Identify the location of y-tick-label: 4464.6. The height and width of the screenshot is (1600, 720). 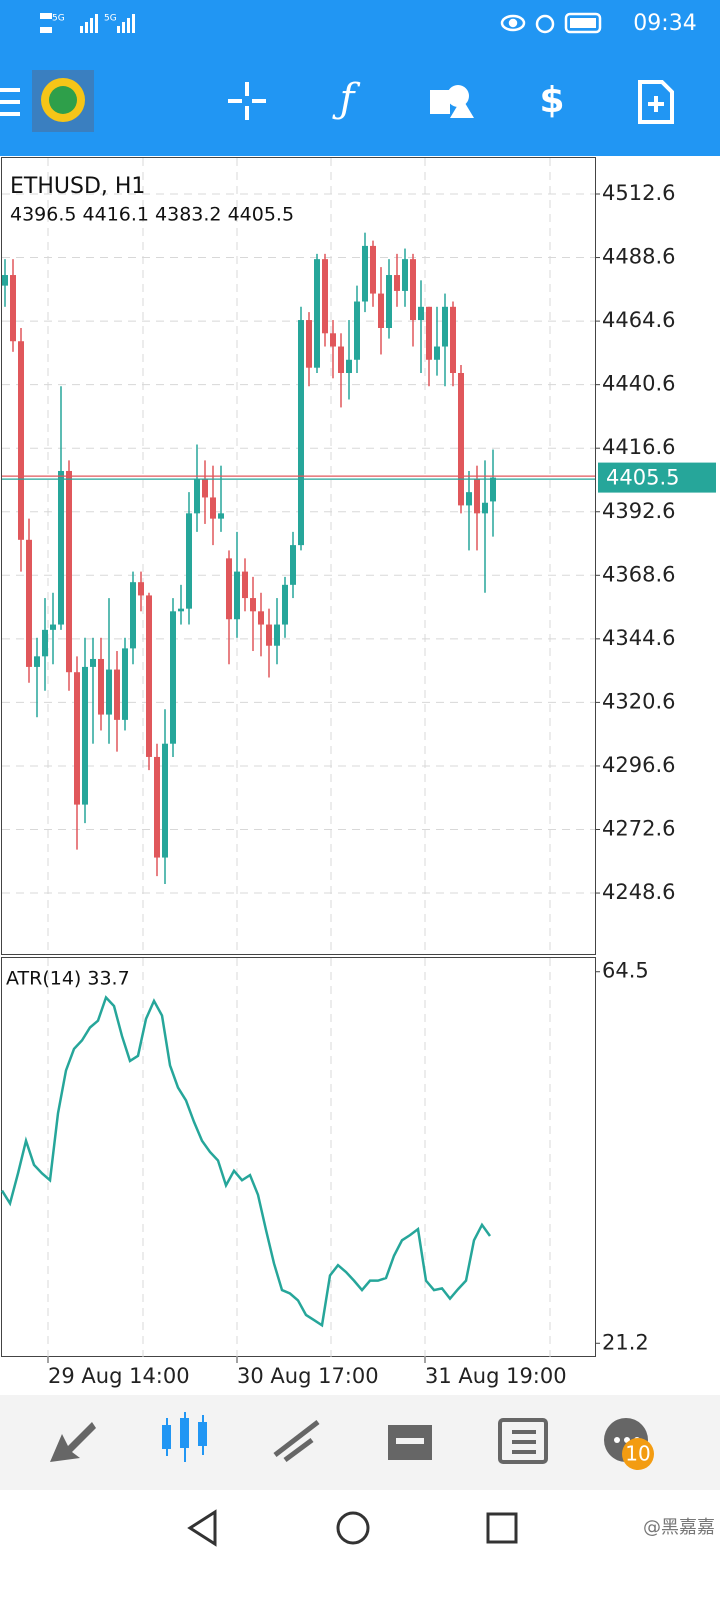
(638, 320).